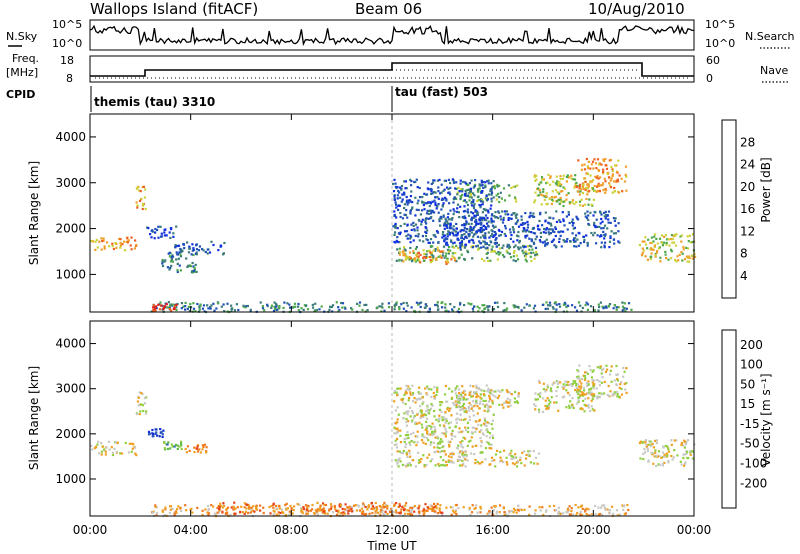  I want to click on nsky-series, so click(391, 35).